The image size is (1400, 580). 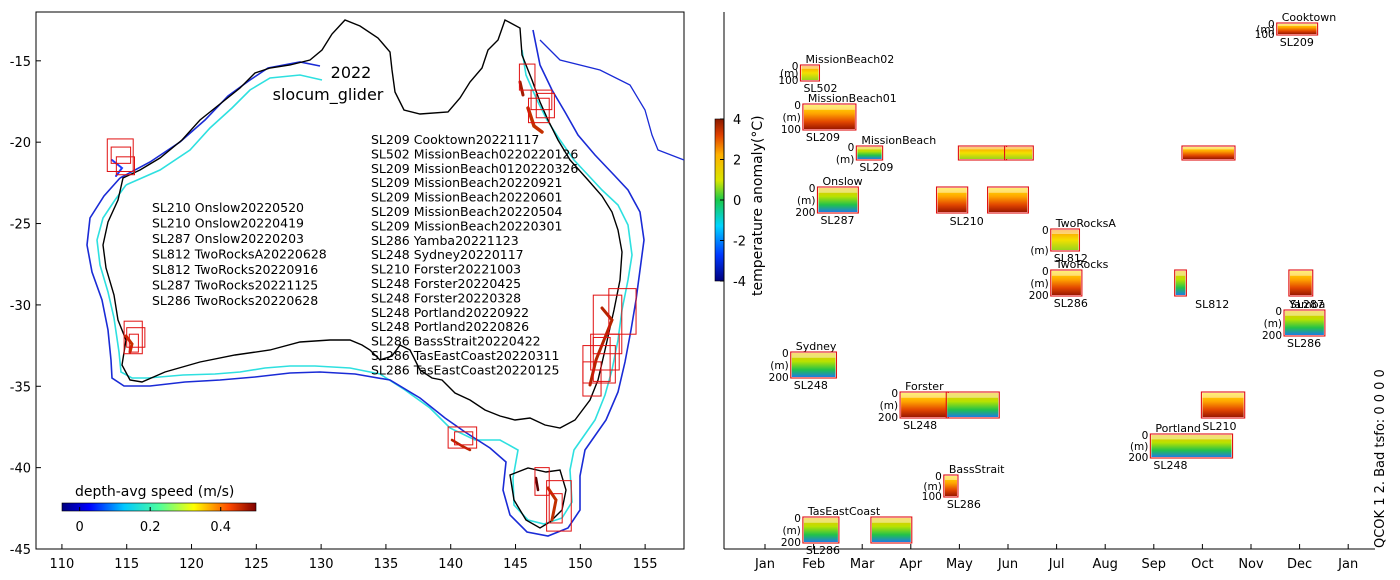 I want to click on west-mission-entry: SL812 TwoRocksA20220628, so click(x=239, y=254).